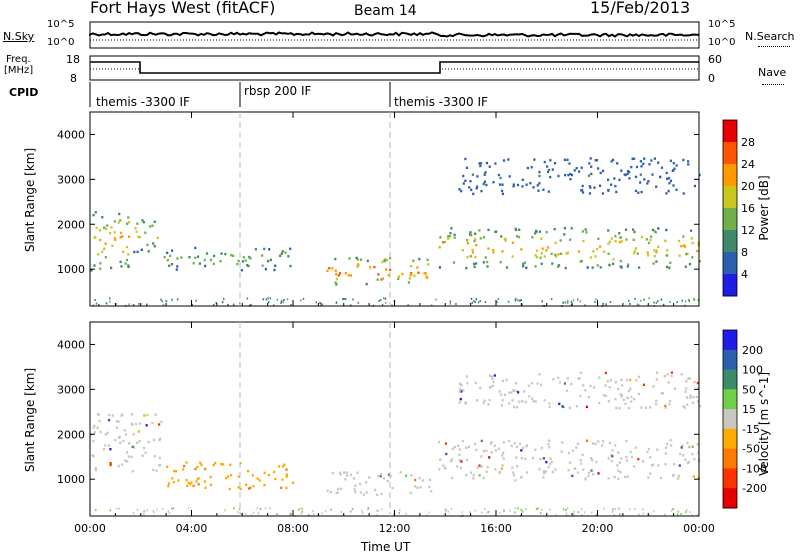  I want to click on x-tick-label: 00:00, so click(699, 528).